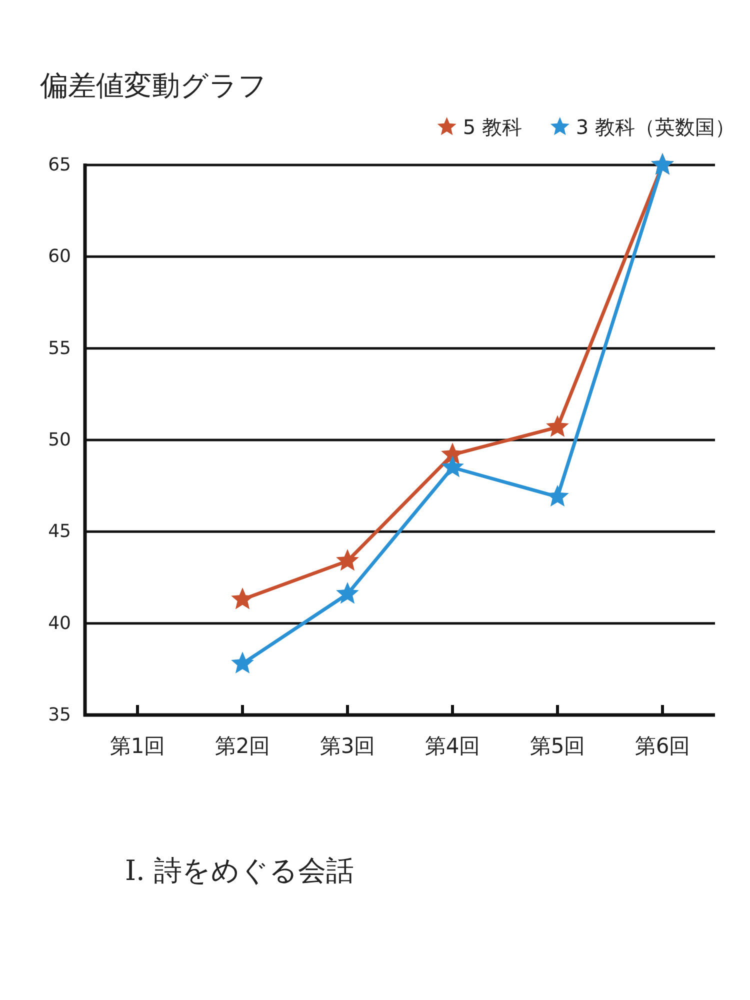 This screenshot has height=1000, width=750. I want to click on legend-label: 5 教科, so click(492, 127).